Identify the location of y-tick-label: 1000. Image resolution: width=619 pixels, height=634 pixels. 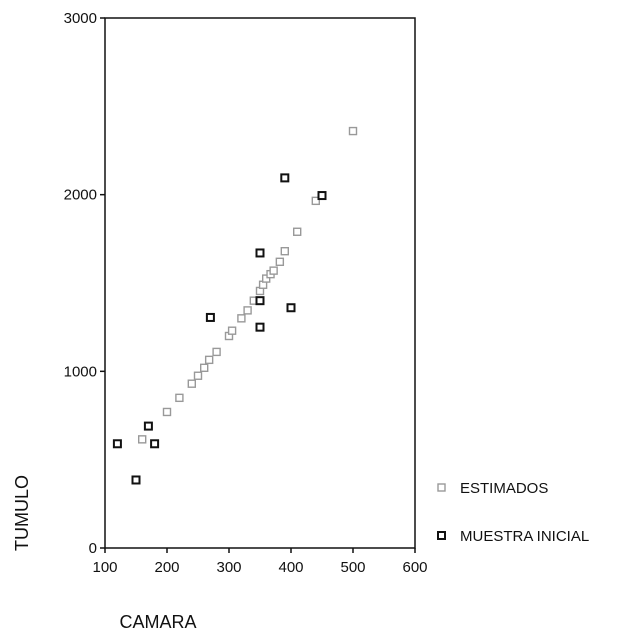
(80, 371).